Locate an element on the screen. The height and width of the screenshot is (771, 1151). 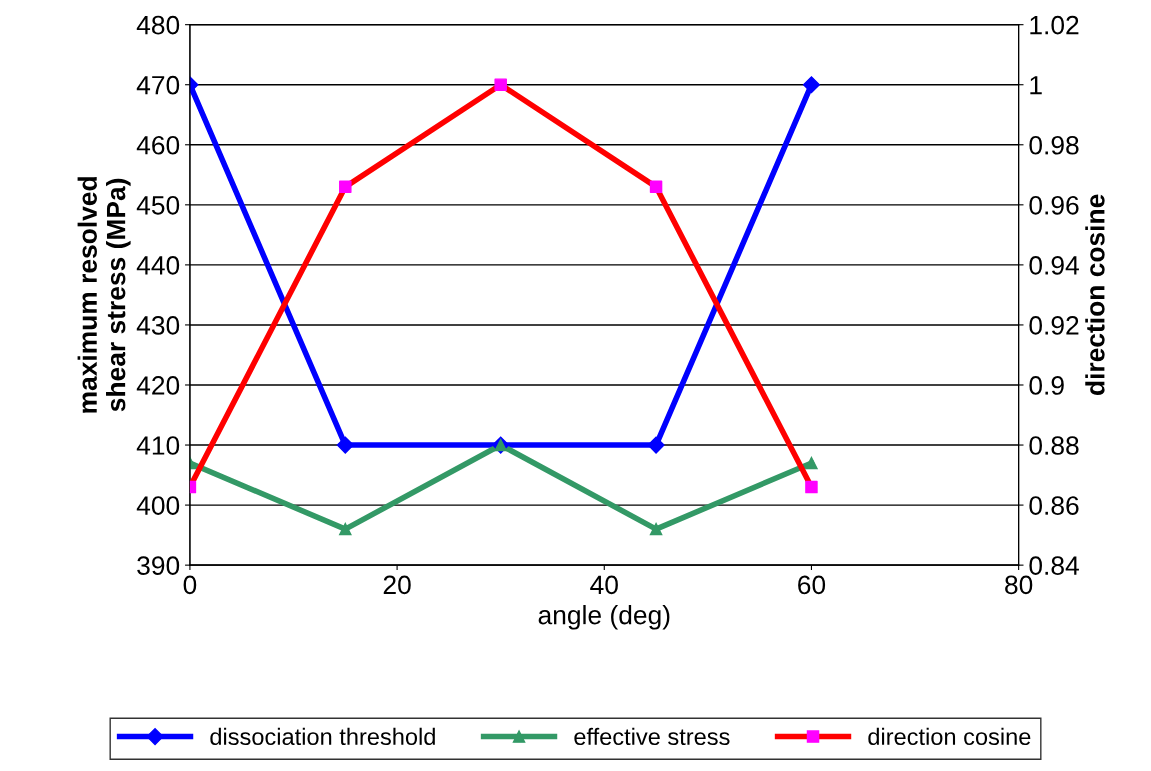
x-tick-label: 80 is located at coordinates (1019, 585).